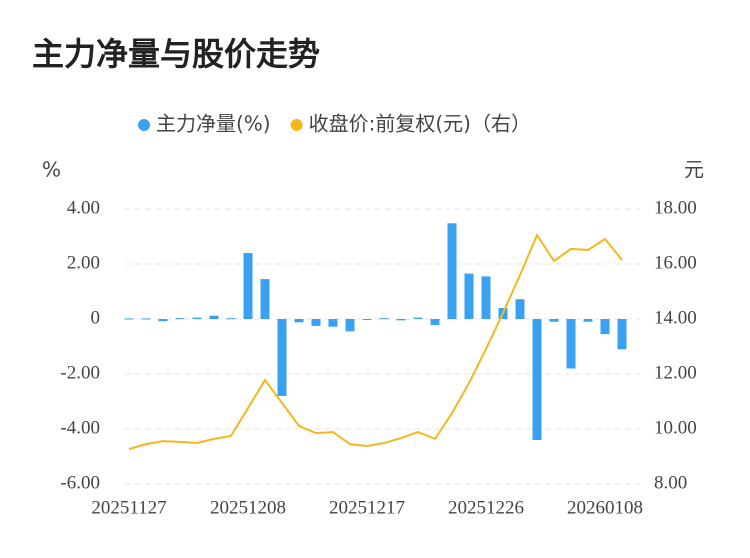 The image size is (750, 558). I want to click on y-tick-label: -6.00, so click(80, 482).